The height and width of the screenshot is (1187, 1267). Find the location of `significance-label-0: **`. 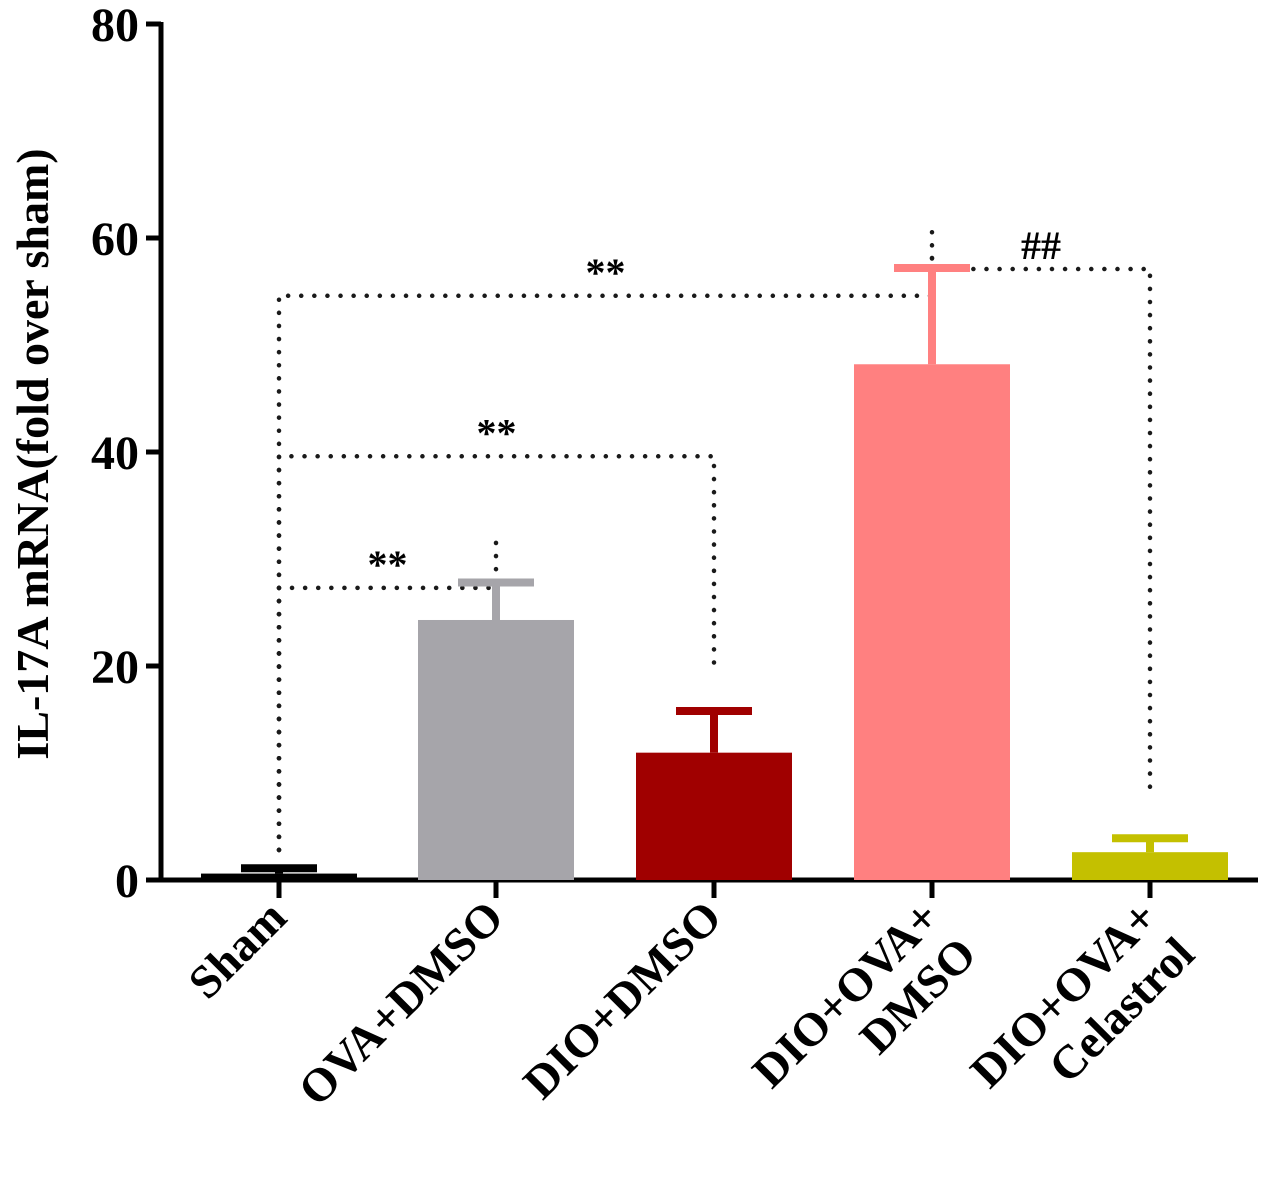

significance-label-0: ** is located at coordinates (388, 564).